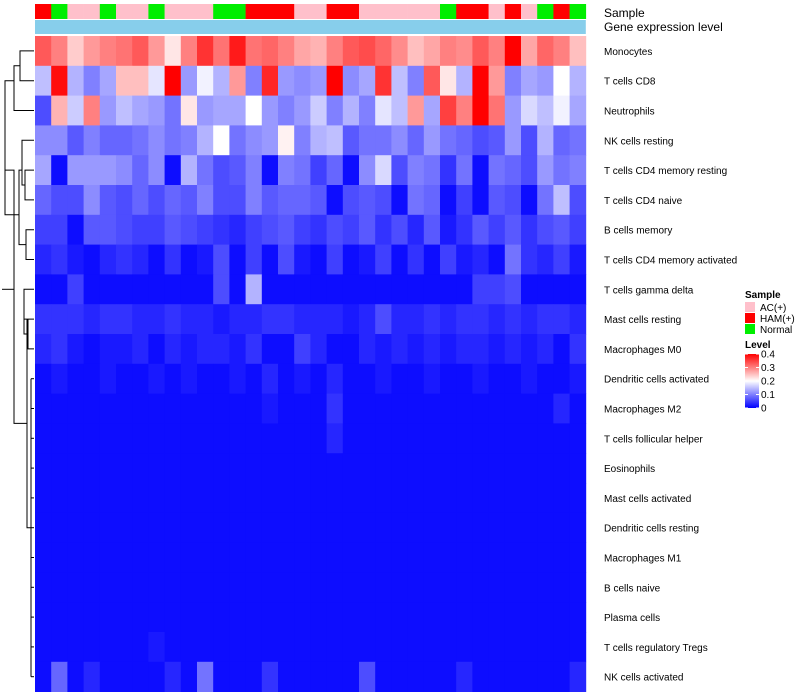 Image resolution: width=800 pixels, height=700 pixels. I want to click on row-label: Mast cells activated, so click(647, 499).